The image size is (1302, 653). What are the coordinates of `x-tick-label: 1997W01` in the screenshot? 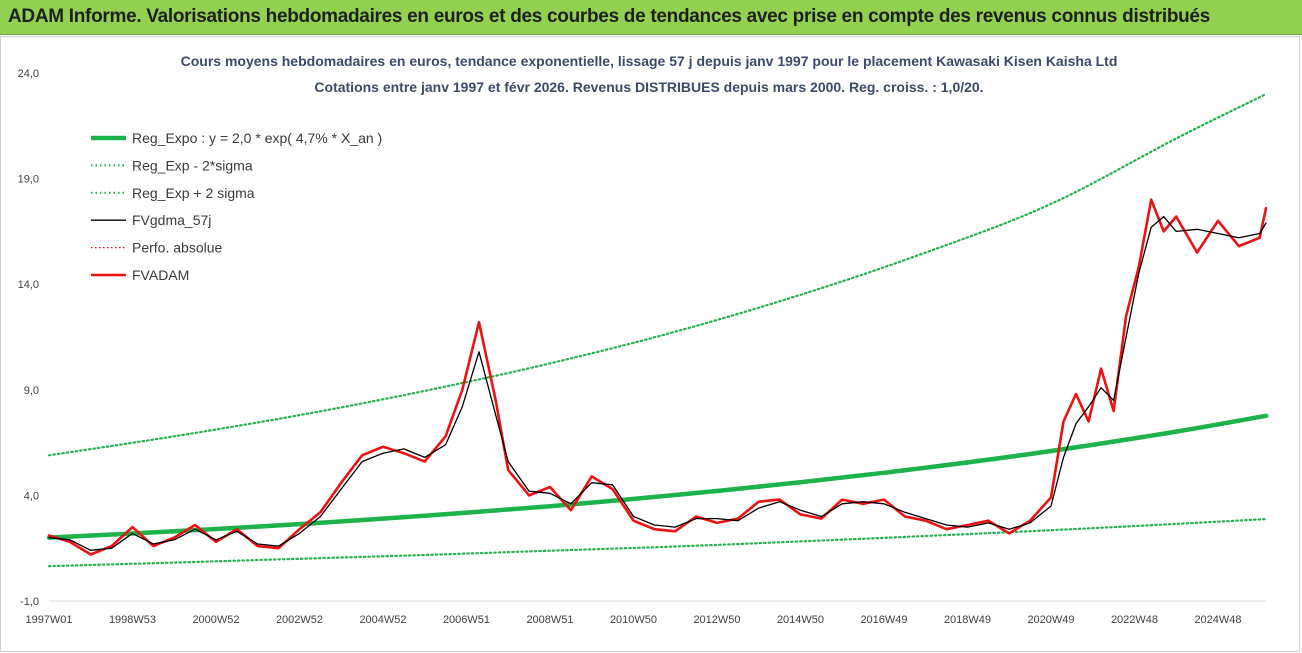 It's located at (48, 620).